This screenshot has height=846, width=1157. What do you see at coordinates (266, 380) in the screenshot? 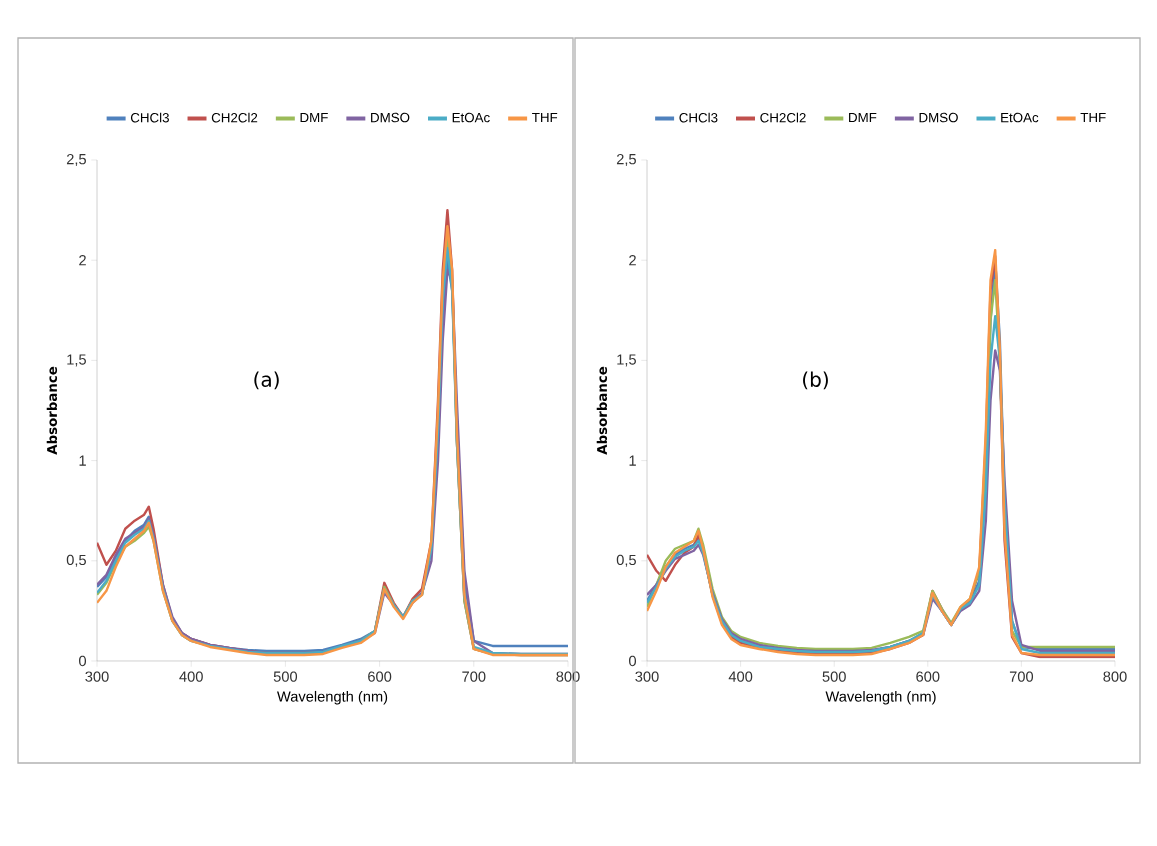
I see `annotation: (a)` at bounding box center [266, 380].